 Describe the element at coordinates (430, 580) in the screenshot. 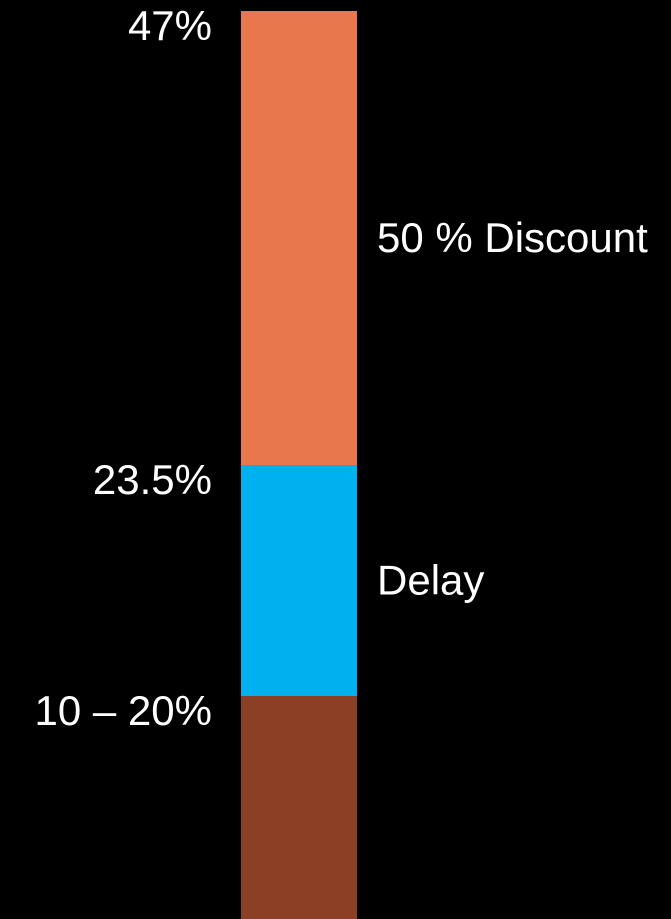

I see `segment-label-delay: Delay` at that location.